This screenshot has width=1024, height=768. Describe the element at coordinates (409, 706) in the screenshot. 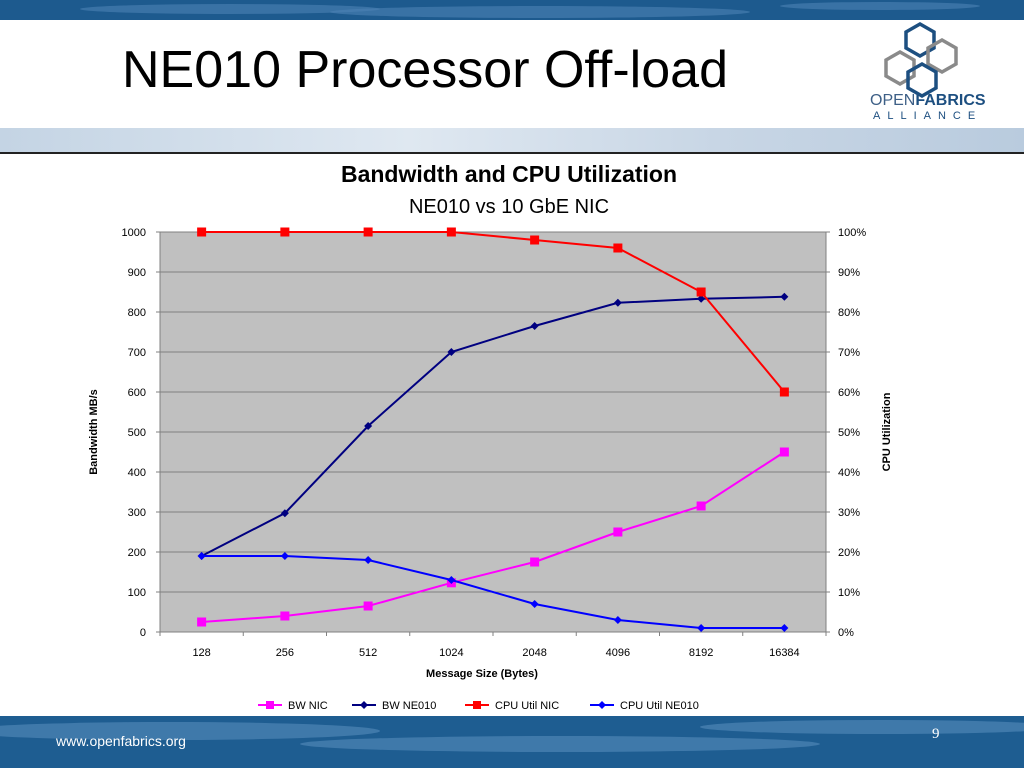

I see `legend-label-bw-ne010: BW NE010` at that location.